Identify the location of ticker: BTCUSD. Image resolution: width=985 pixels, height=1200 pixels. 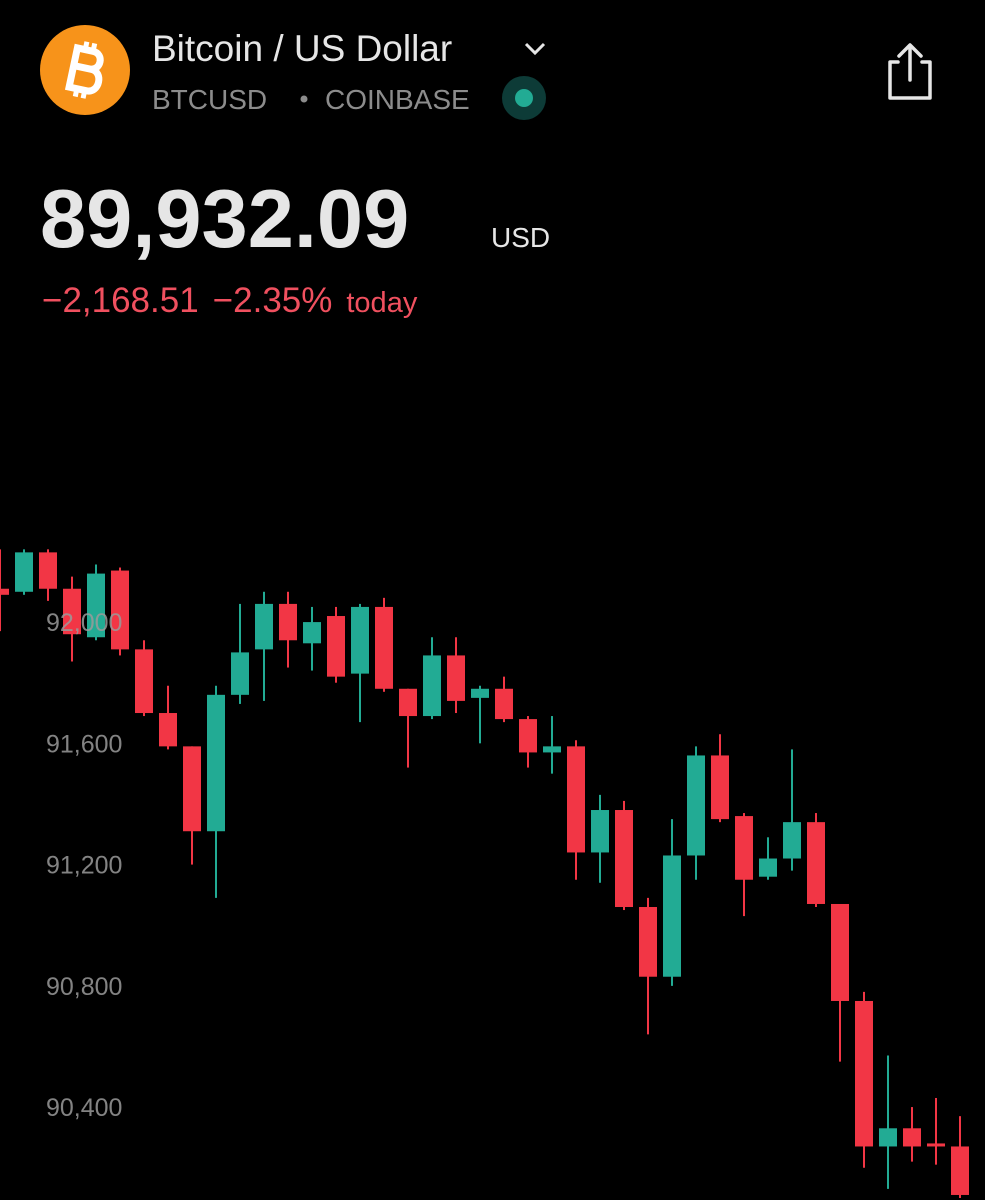
(209, 99).